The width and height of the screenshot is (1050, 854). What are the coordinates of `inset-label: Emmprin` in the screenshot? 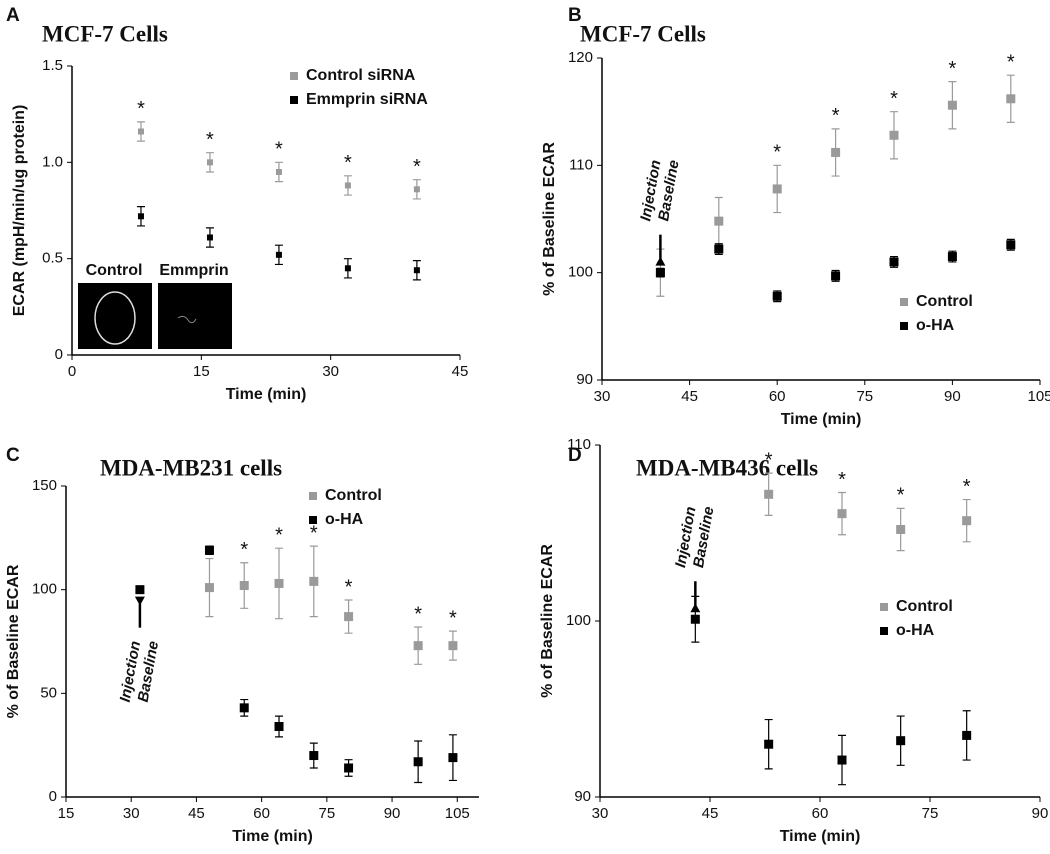 It's located at (193, 270).